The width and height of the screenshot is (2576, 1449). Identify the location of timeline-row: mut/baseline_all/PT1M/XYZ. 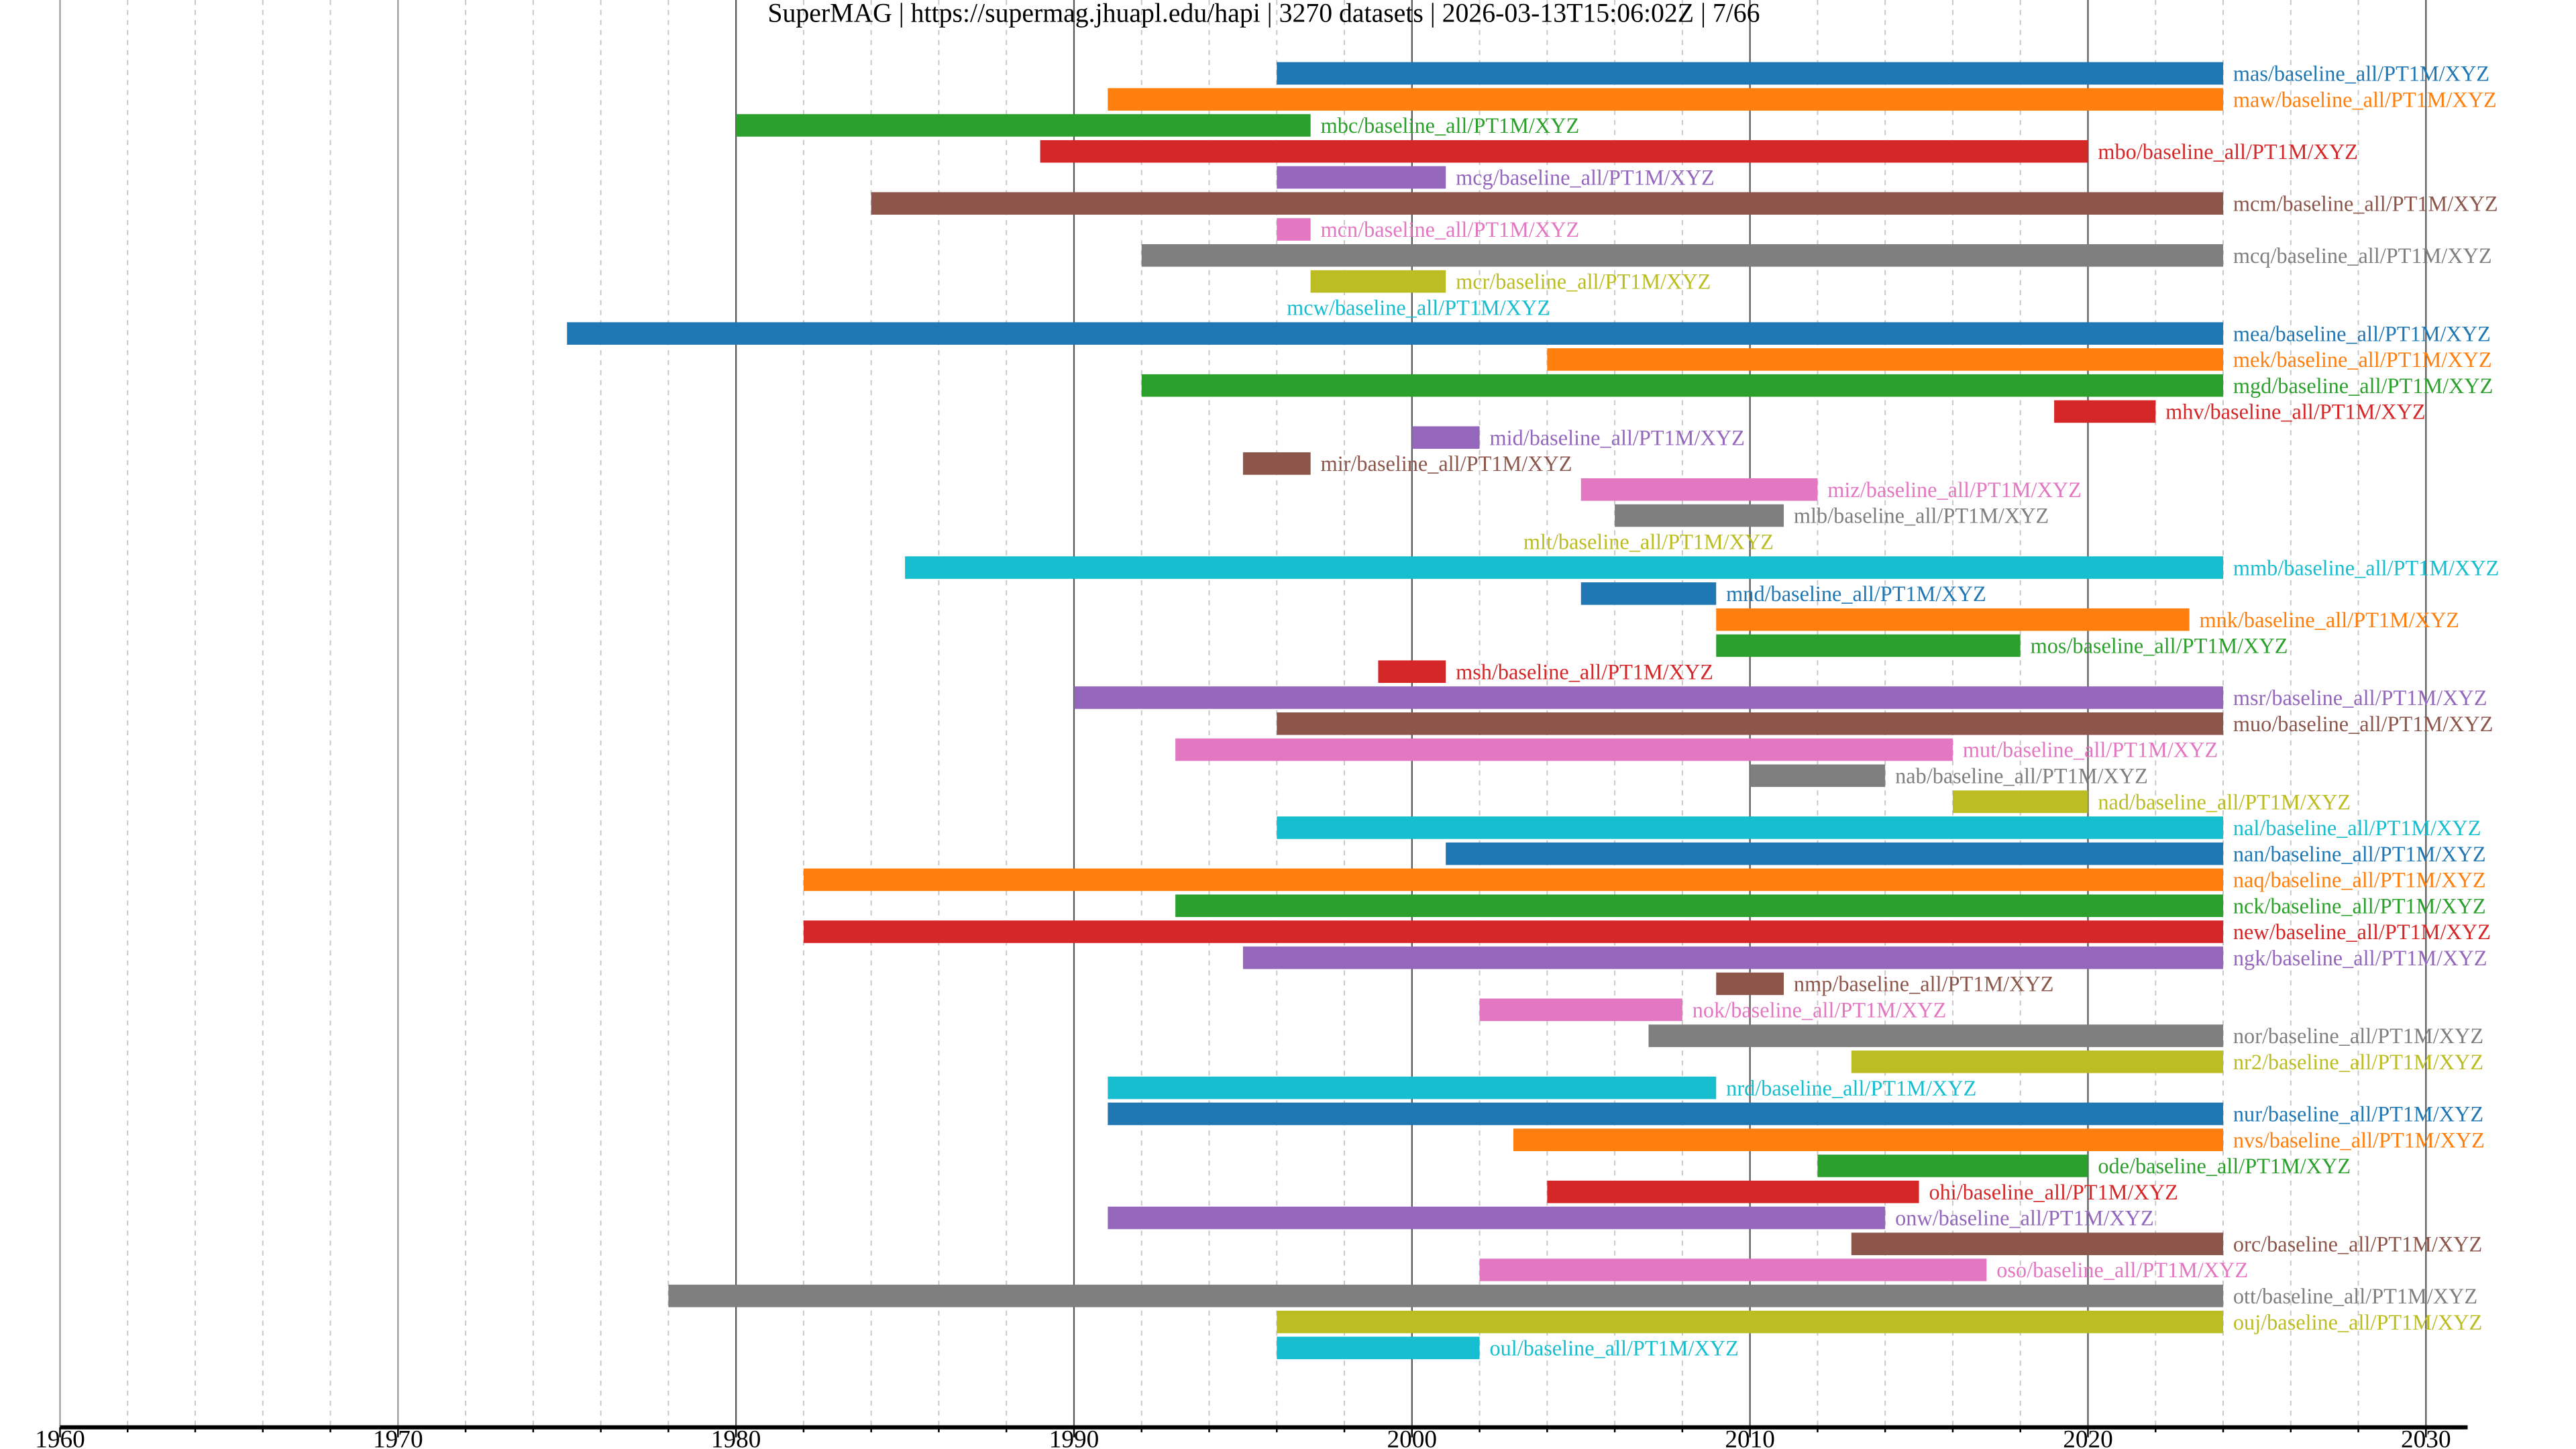
(1696, 750).